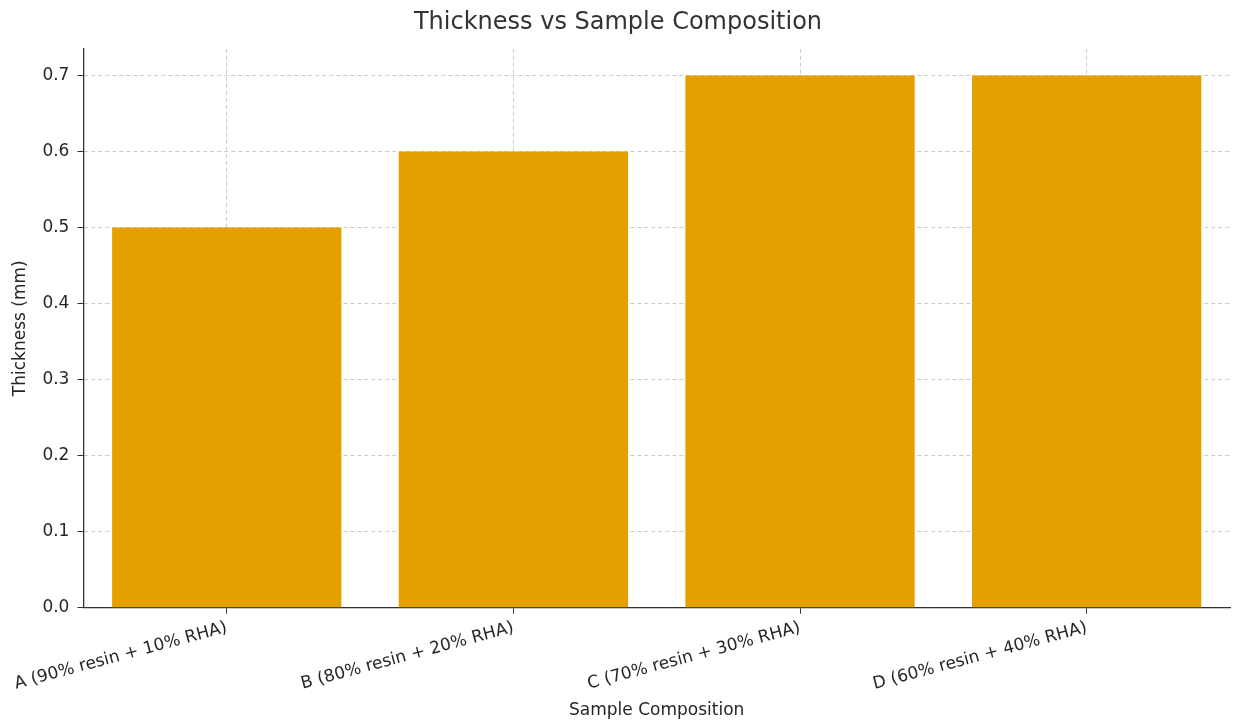 This screenshot has width=1238, height=725. Describe the element at coordinates (407, 654) in the screenshot. I see `x-tick-label: B (80% resin + 20% RHA)` at that location.